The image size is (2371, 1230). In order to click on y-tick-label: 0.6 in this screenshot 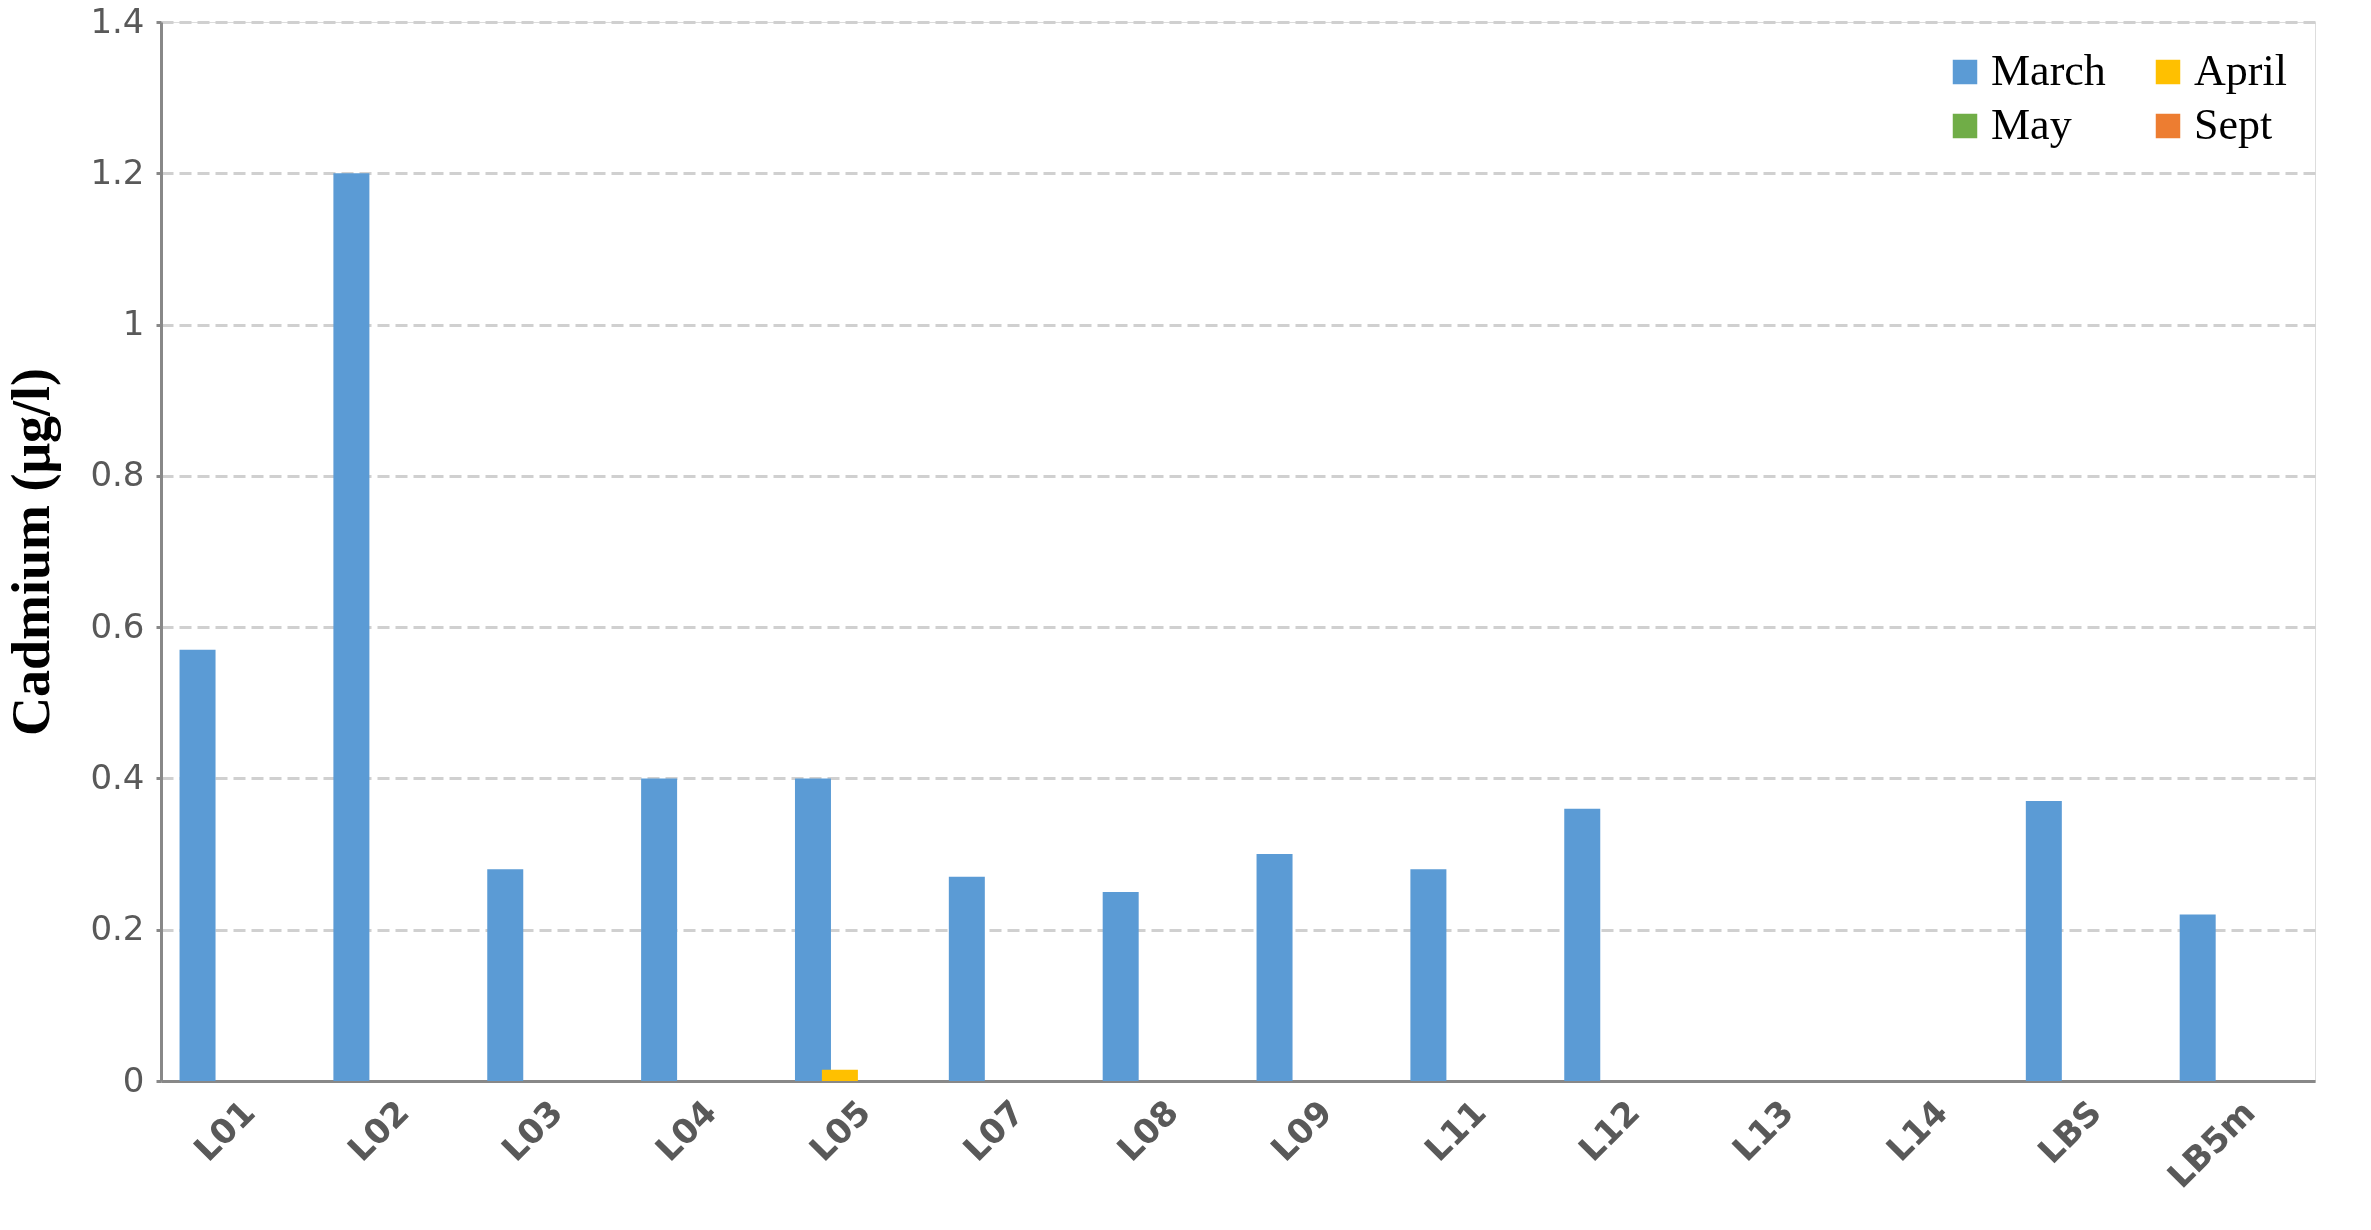, I will do `click(117, 625)`.